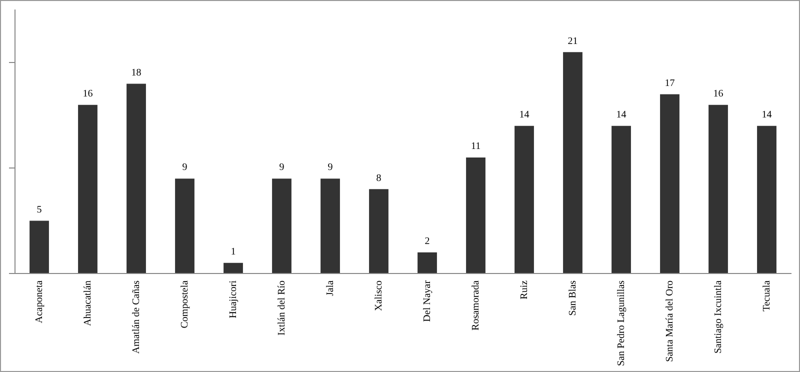 This screenshot has width=800, height=372. I want to click on x-tick-label: Santiago Ixcuintla, so click(718, 317).